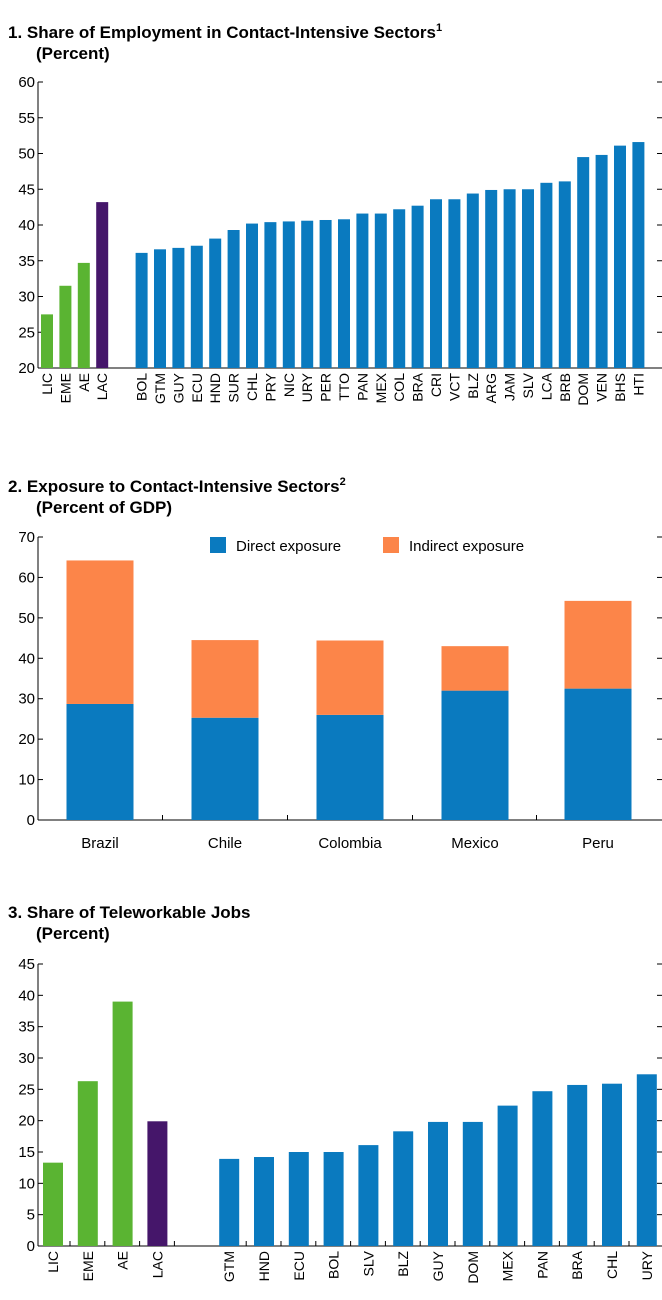 This screenshot has width=662, height=1300. What do you see at coordinates (270, 386) in the screenshot?
I see `chart1-xtick-label: PRY` at bounding box center [270, 386].